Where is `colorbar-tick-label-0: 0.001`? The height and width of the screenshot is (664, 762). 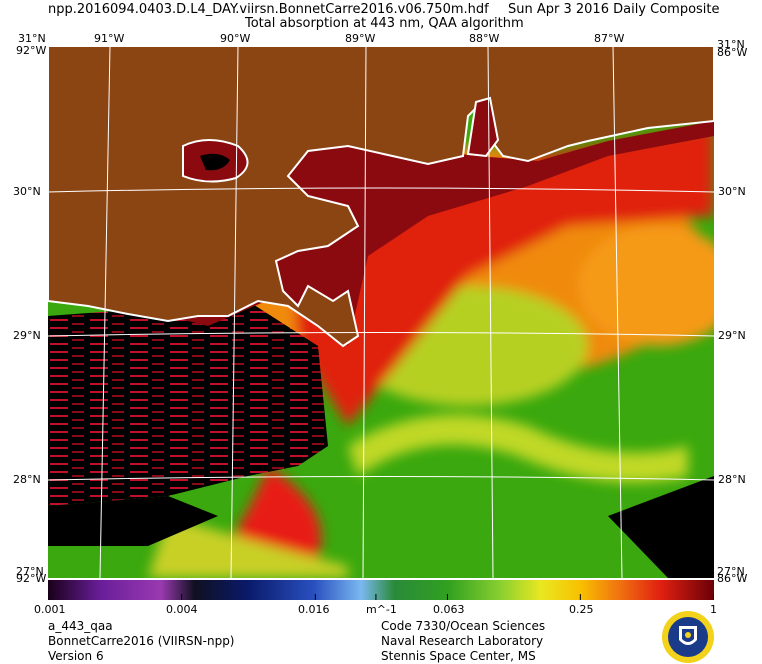 colorbar-tick-label-0: 0.001 is located at coordinates (50, 609).